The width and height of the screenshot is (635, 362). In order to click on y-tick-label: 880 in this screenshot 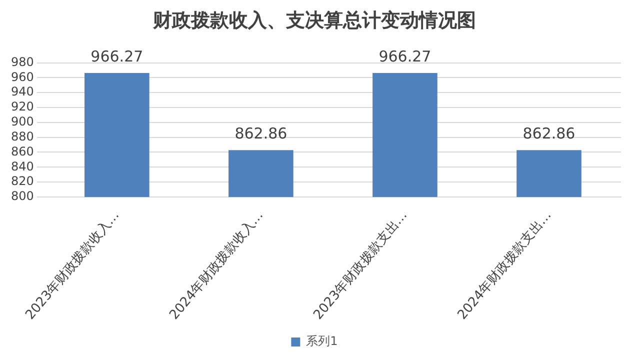, I will do `click(22, 136)`.